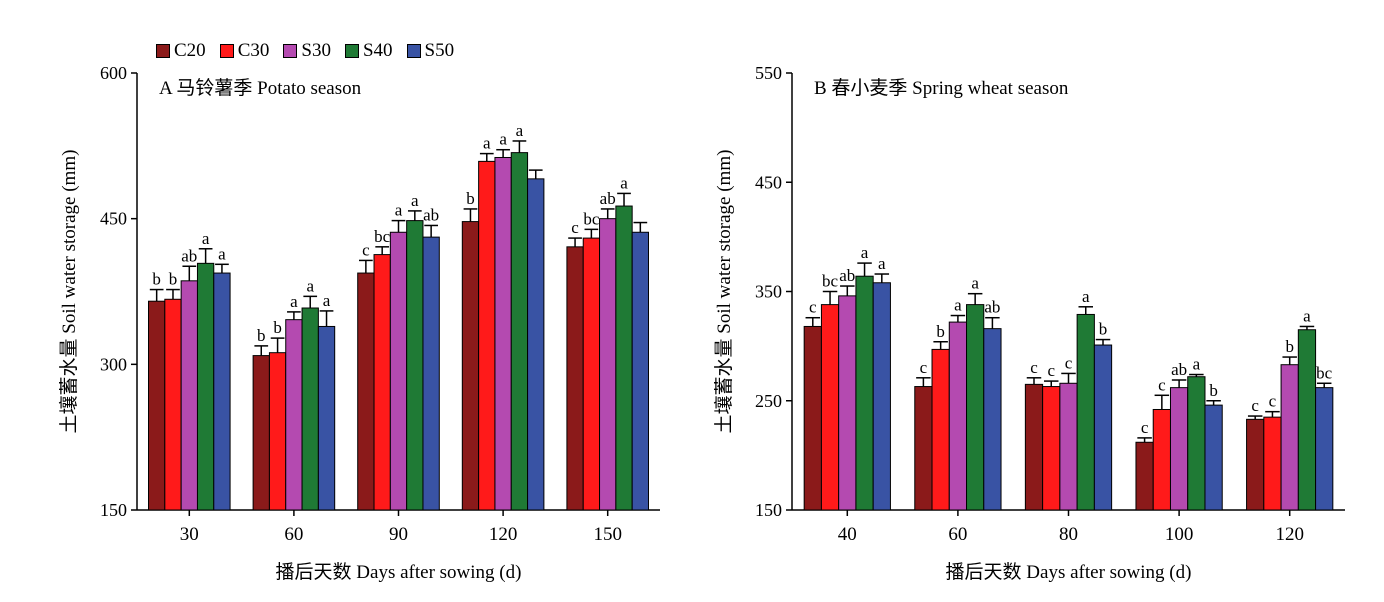 Image resolution: width=1384 pixels, height=602 pixels. What do you see at coordinates (575, 227) in the screenshot?
I see `significance-label-a: c` at bounding box center [575, 227].